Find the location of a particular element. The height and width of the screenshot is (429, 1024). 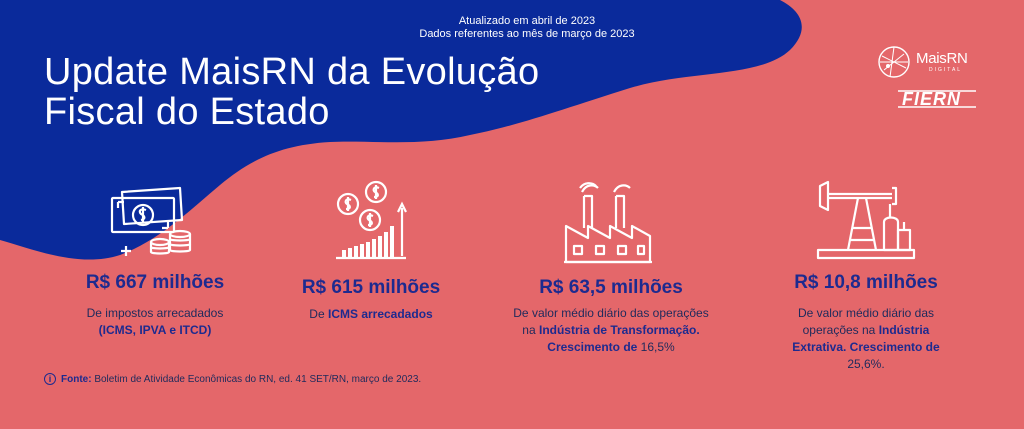

fiern-wordmark: FIERN is located at coordinates (931, 99).